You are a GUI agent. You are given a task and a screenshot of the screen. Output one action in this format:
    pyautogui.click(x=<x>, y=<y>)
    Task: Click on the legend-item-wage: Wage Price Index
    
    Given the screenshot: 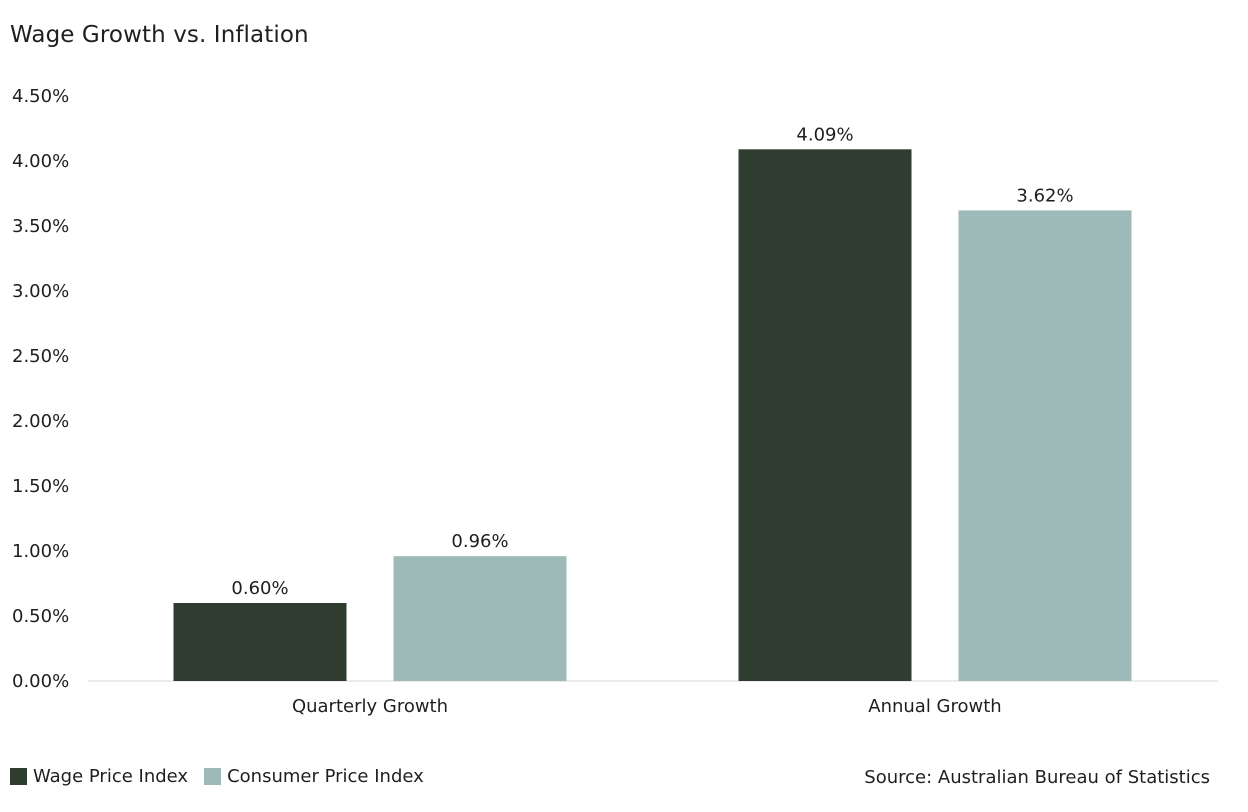 What is the action you would take?
    pyautogui.click(x=99, y=776)
    